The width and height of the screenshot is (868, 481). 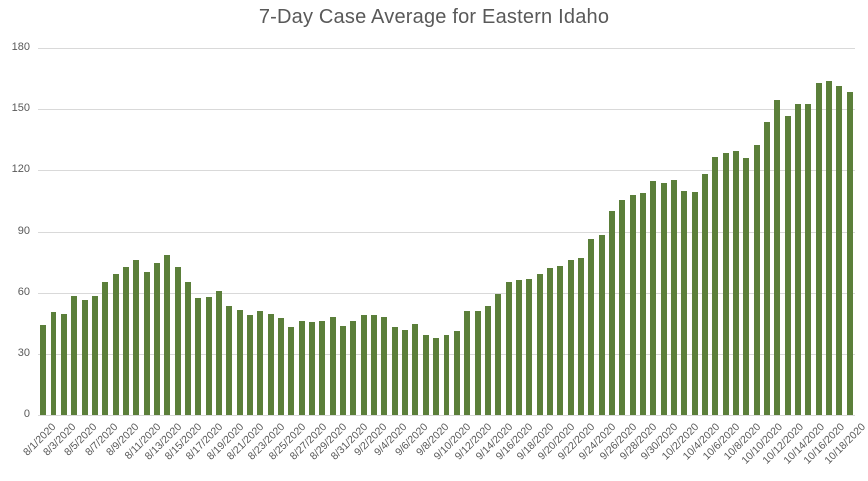 I want to click on y-tick-label: 150, so click(x=20, y=108).